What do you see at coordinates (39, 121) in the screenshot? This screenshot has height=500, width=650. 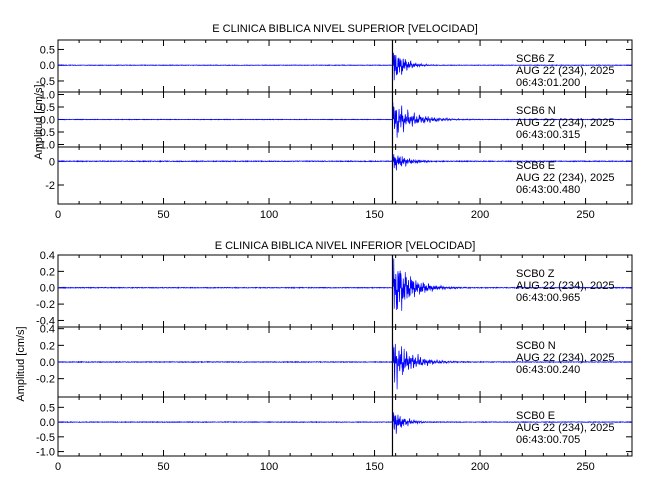 I see `ylabel-superior: Amplitud [cm/s]` at bounding box center [39, 121].